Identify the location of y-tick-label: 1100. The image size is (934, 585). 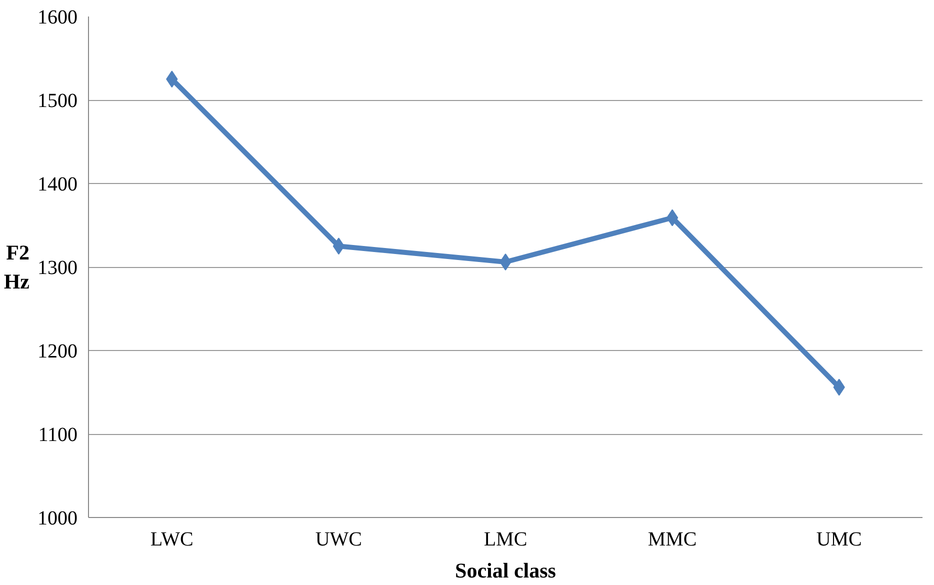
(58, 435).